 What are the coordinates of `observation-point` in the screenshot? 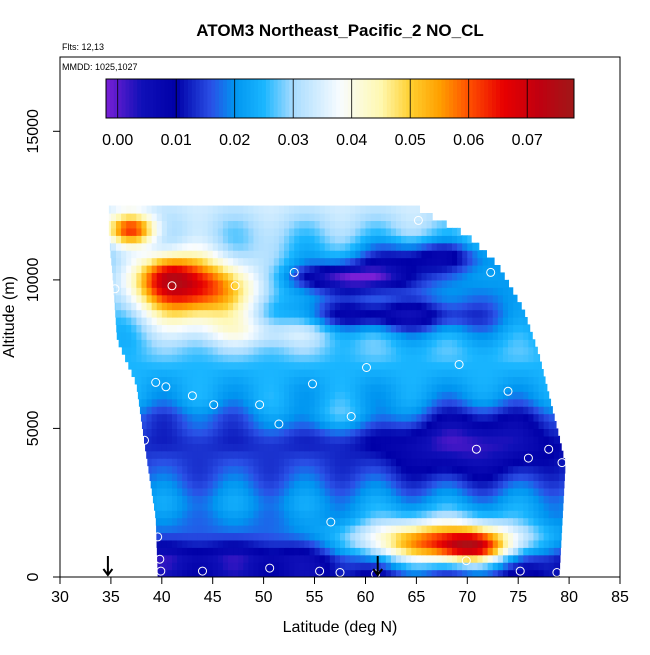 It's located at (476, 449).